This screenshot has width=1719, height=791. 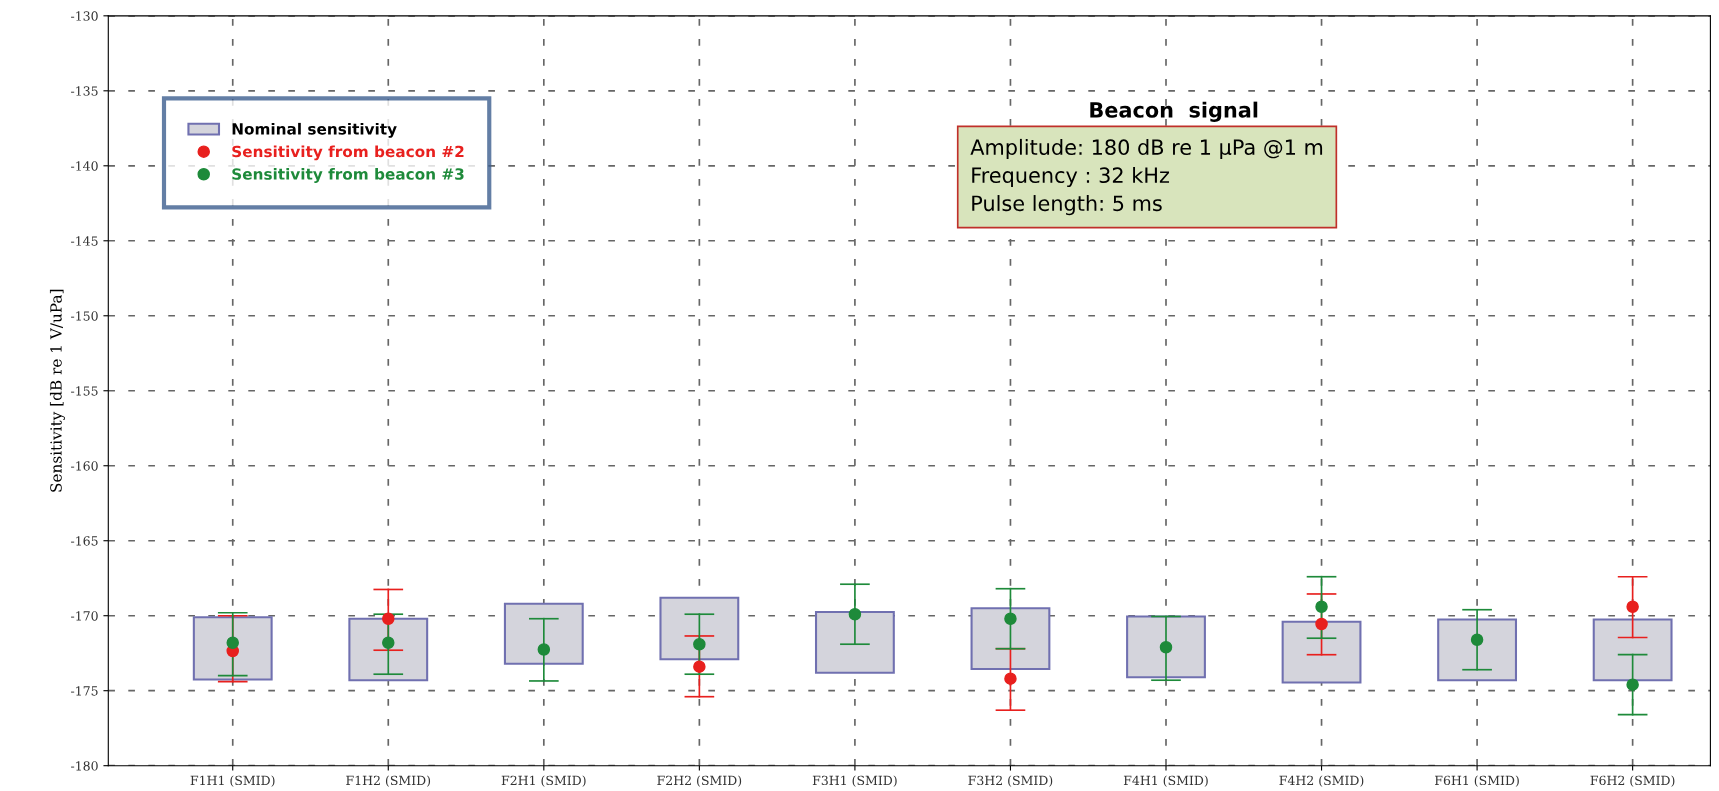 I want to click on x-tick-label: F2H1 (SMID), so click(x=543, y=781).